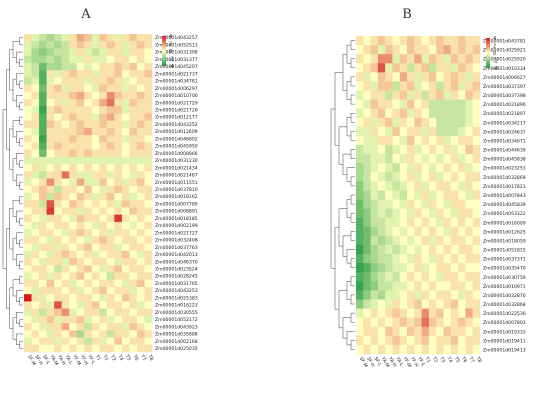  What do you see at coordinates (494, 54) in the screenshot?
I see `legend-tick-label: 0` at bounding box center [494, 54].